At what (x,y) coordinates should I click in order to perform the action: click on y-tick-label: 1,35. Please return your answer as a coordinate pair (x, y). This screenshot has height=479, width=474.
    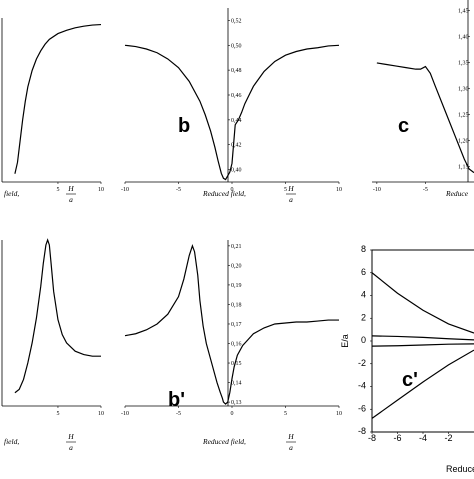
    Looking at the image, I should click on (463, 63).